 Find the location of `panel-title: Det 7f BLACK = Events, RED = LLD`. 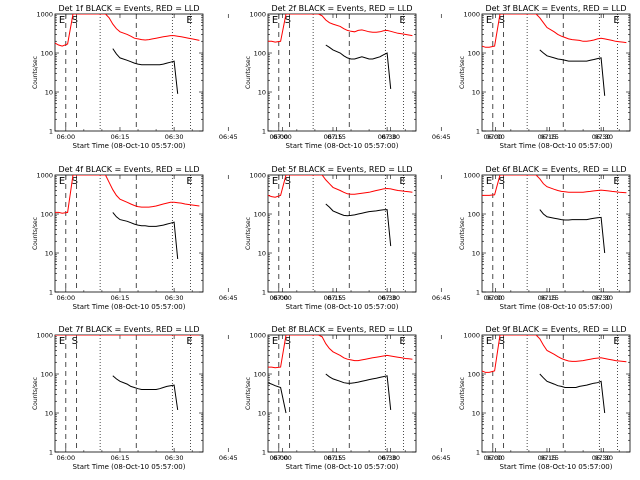

panel-title: Det 7f BLACK = Events, RED = LLD is located at coordinates (128, 329).